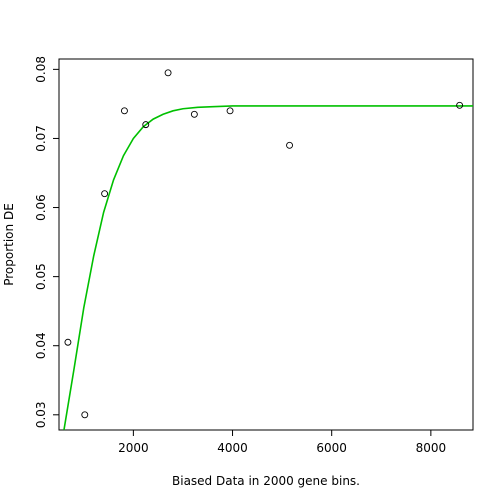  I want to click on x-tick-label: 6000, so click(331, 448).